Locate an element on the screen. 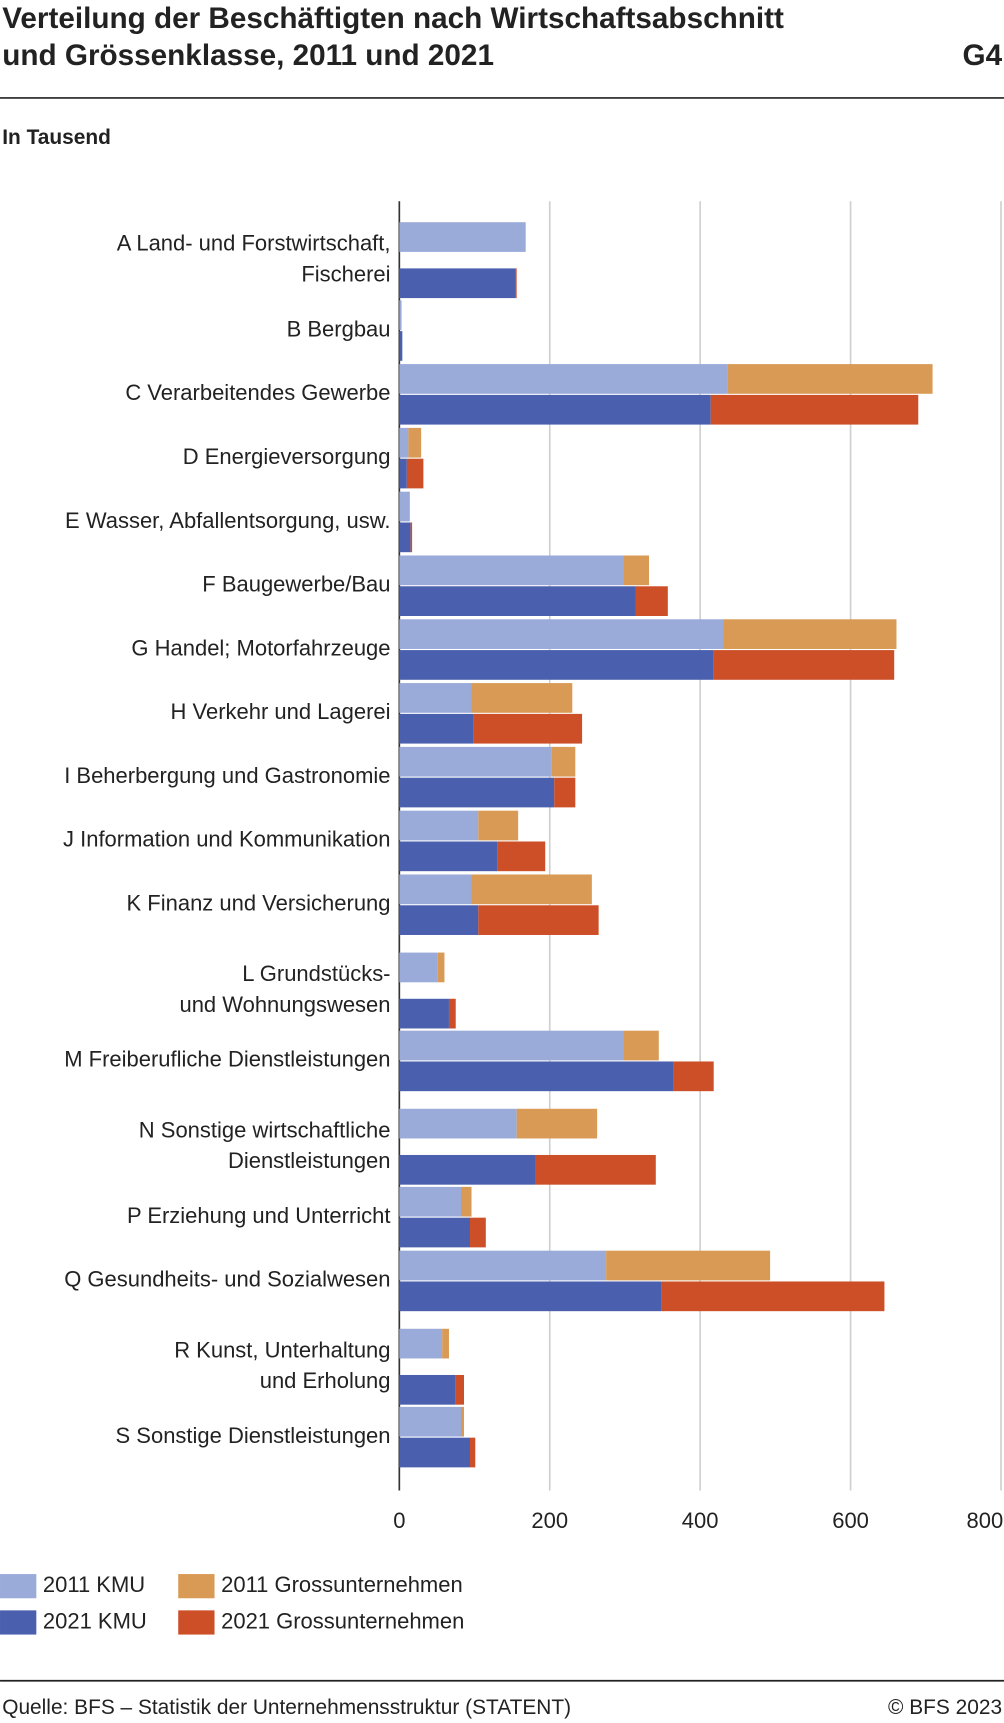 Image resolution: width=1004 pixels, height=1723 pixels. x-tick-label: 600 is located at coordinates (850, 1520).